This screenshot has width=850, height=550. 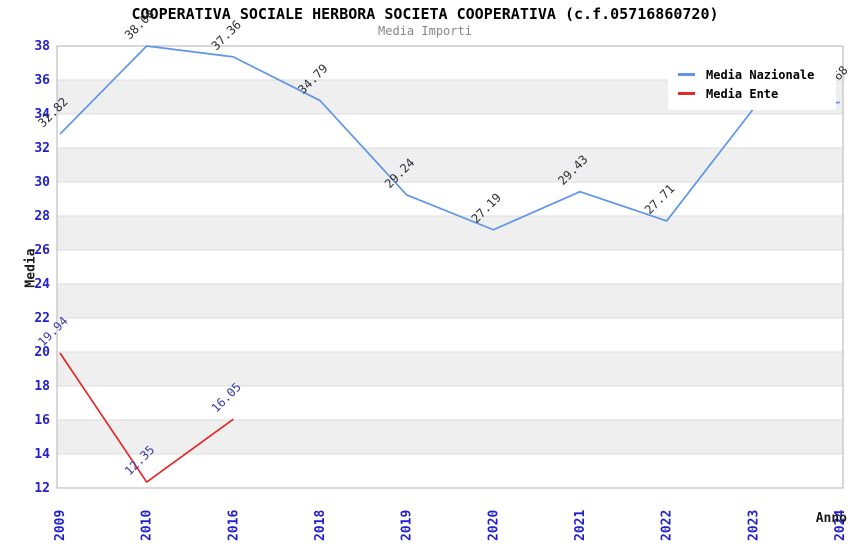 What do you see at coordinates (42, 318) in the screenshot?
I see `y-tick-label: 22` at bounding box center [42, 318].